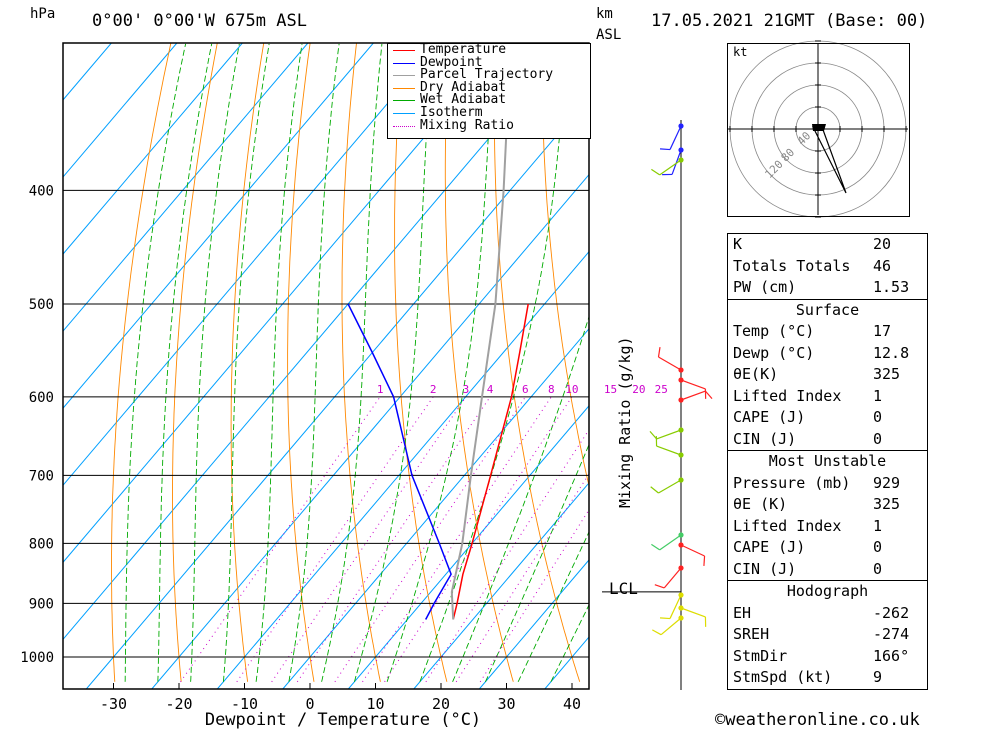 This screenshot has width=1000, height=733. Describe the element at coordinates (399, 461) in the screenshot. I see `dewpoint-profile-line` at that location.